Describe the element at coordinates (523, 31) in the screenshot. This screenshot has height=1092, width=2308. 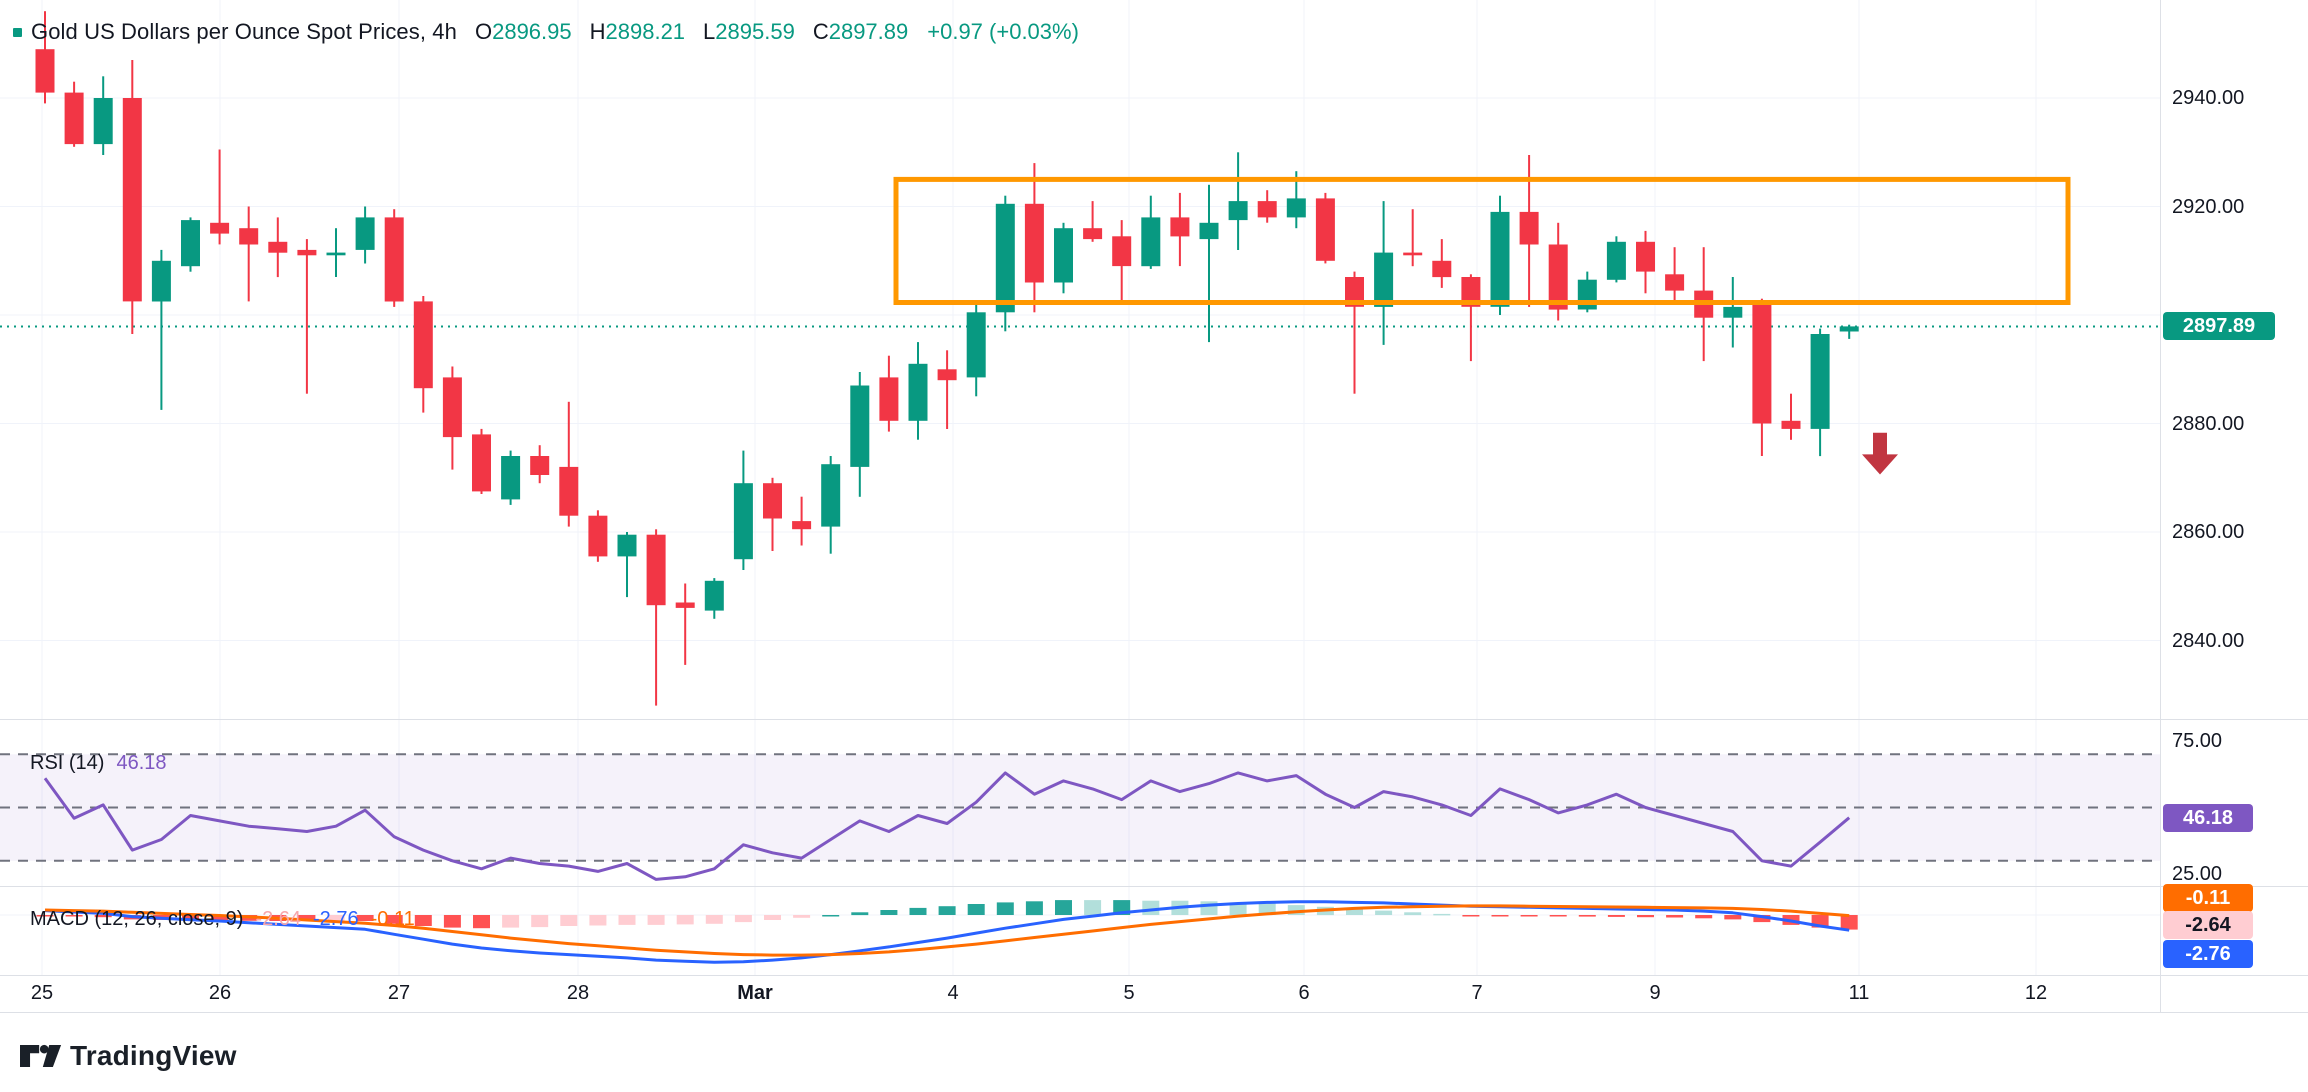
I see `open-value: O2896.95` at that location.